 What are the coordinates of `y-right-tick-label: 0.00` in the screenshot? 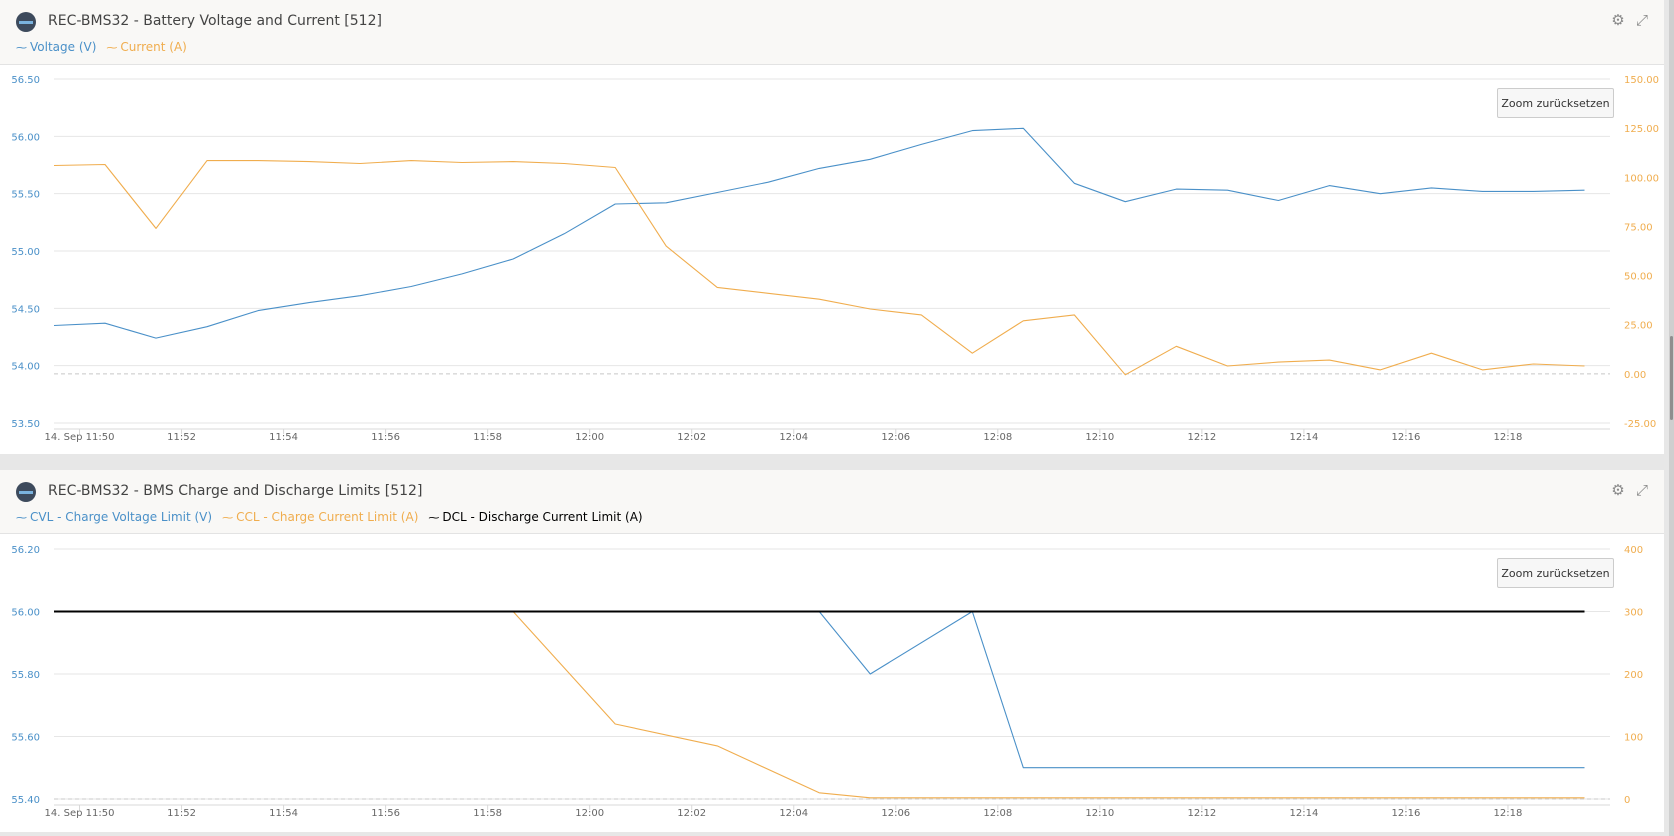 It's located at (1635, 375).